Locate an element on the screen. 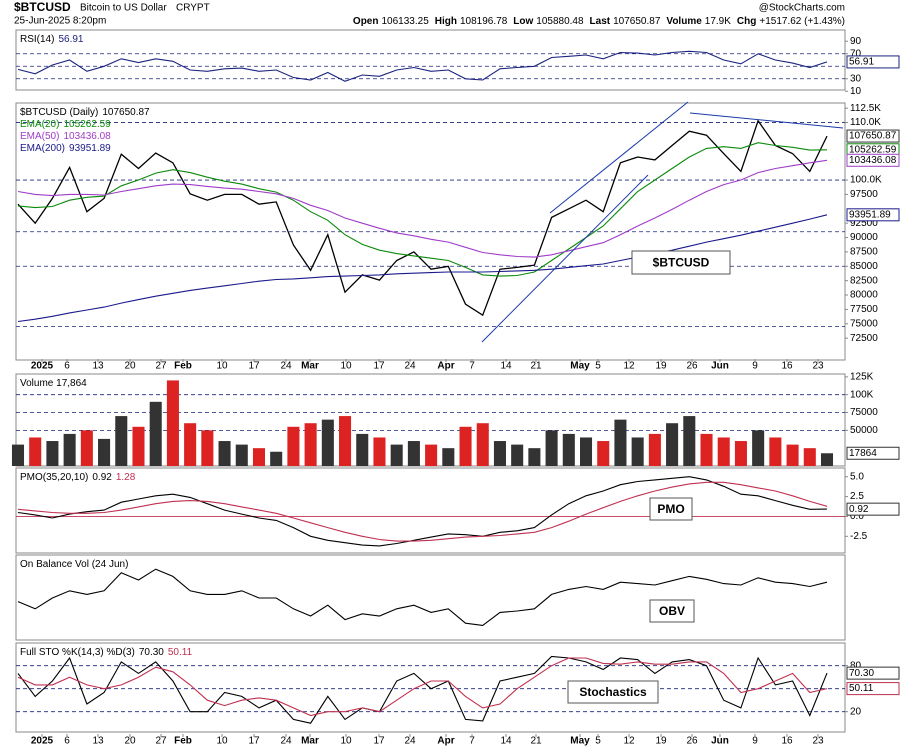  legend-value: 105262.59 is located at coordinates (87, 124).